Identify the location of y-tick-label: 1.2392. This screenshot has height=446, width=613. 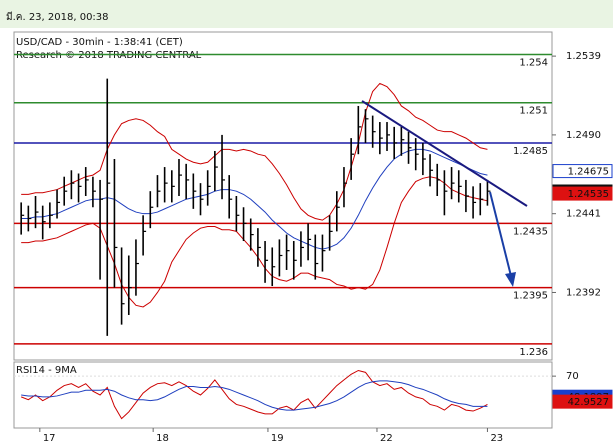
(583, 292).